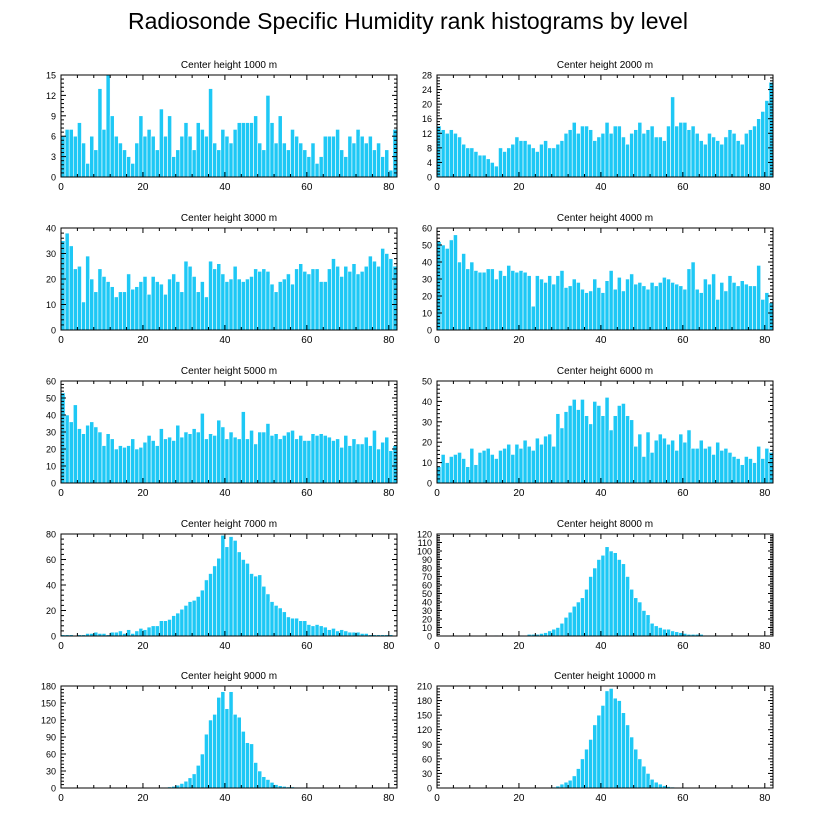 The height and width of the screenshot is (824, 816). What do you see at coordinates (229, 676) in the screenshot?
I see `panel-title: Center height 9000 m` at bounding box center [229, 676].